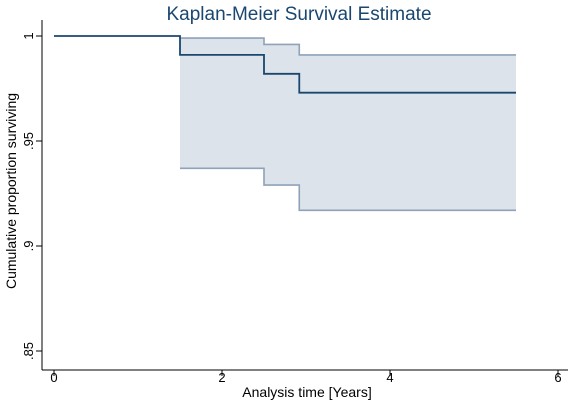 The image size is (575, 407). Describe the element at coordinates (557, 377) in the screenshot. I see `x-tick-label: 6` at that location.